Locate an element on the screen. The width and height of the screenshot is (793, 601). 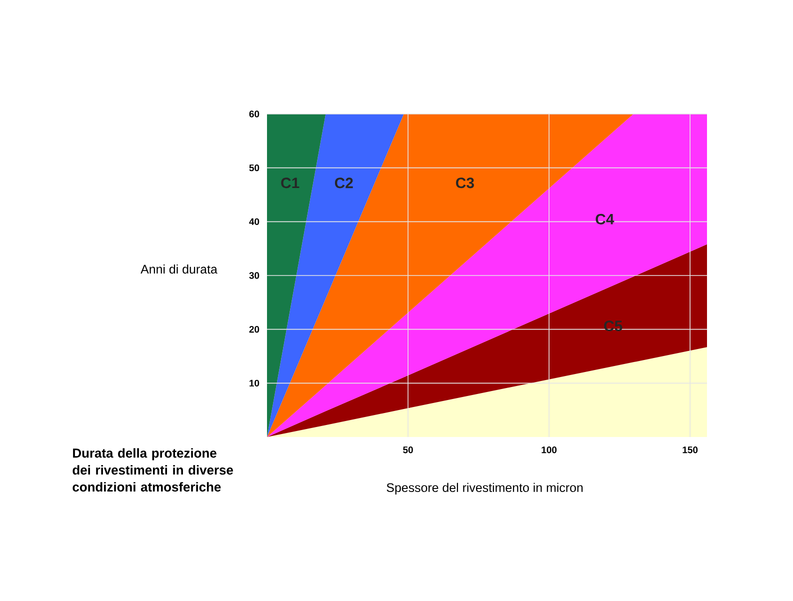
series-label: C5 is located at coordinates (613, 326).